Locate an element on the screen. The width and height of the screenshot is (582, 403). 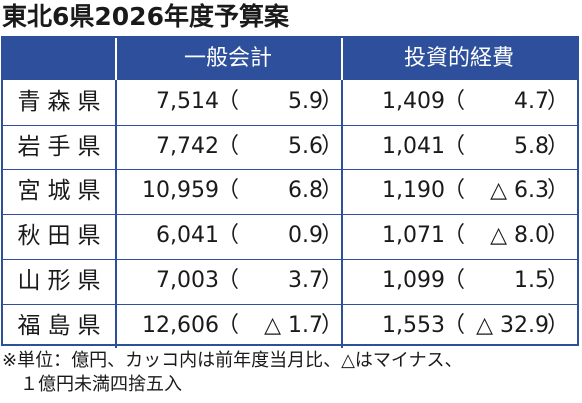
prefecture: 宮城県 is located at coordinates (62, 191).